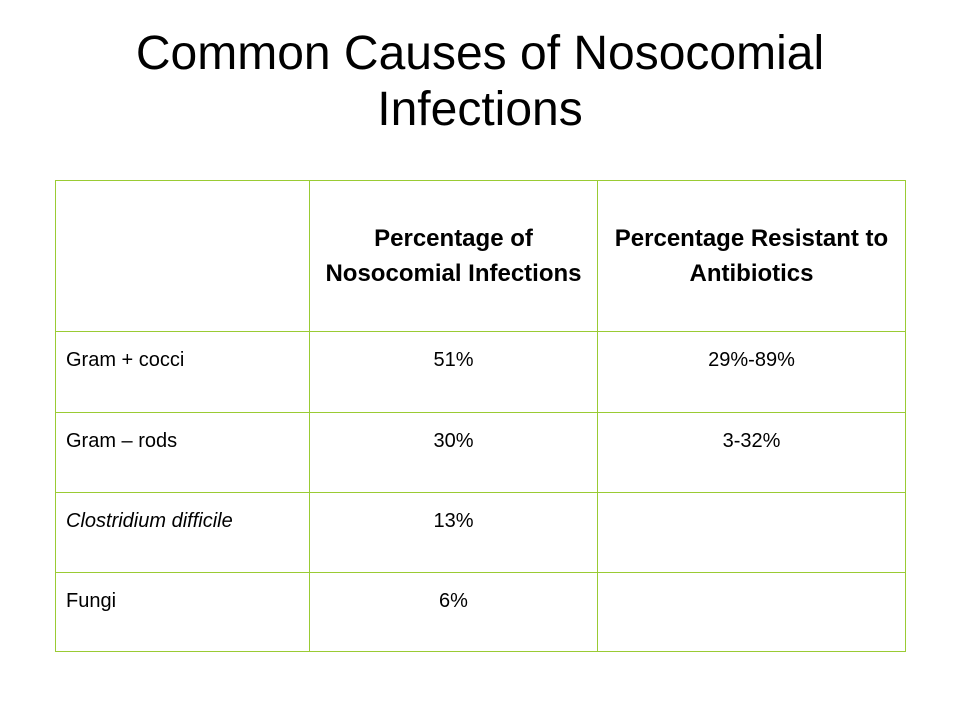  What do you see at coordinates (751, 256) in the screenshot?
I see `header-percentage-resistant: Percentage Resistant to Antibiotics` at bounding box center [751, 256].